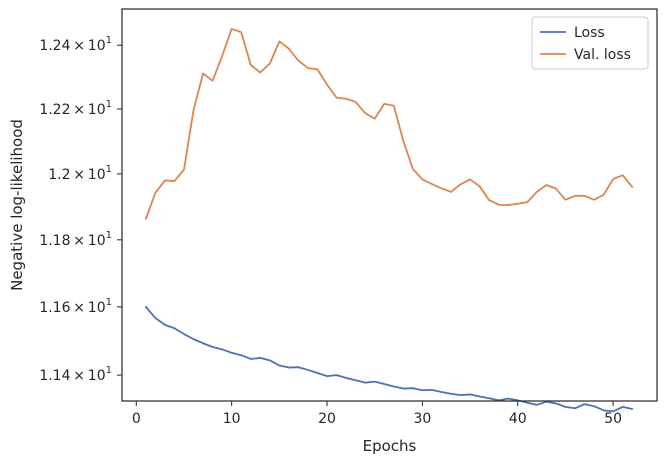 The image size is (667, 463). I want to click on y-tick-label: 1.14 × 10¹, so click(75, 374).